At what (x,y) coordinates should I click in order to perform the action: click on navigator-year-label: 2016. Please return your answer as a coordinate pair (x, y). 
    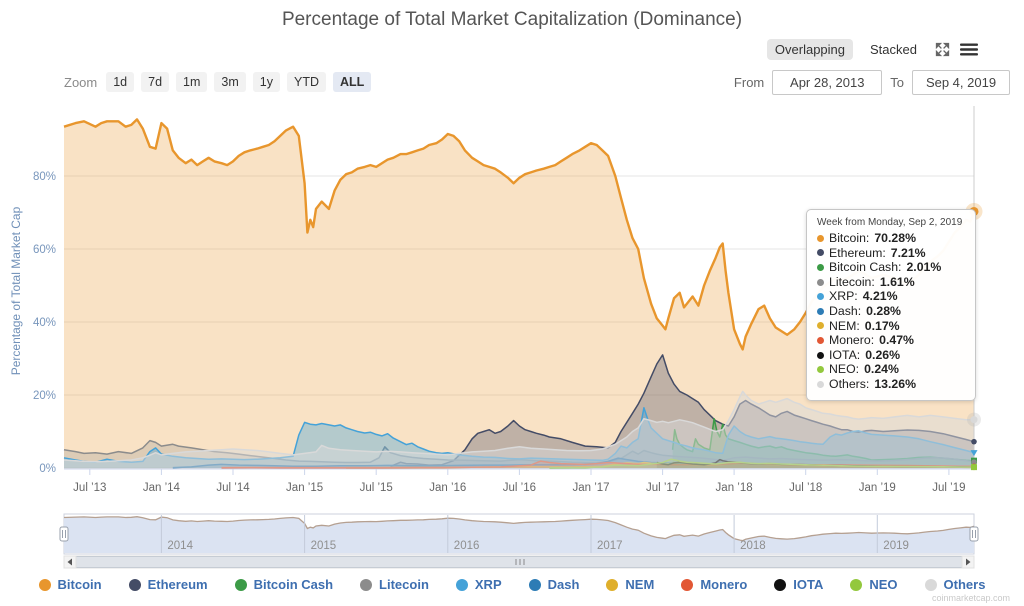
    Looking at the image, I should click on (467, 546).